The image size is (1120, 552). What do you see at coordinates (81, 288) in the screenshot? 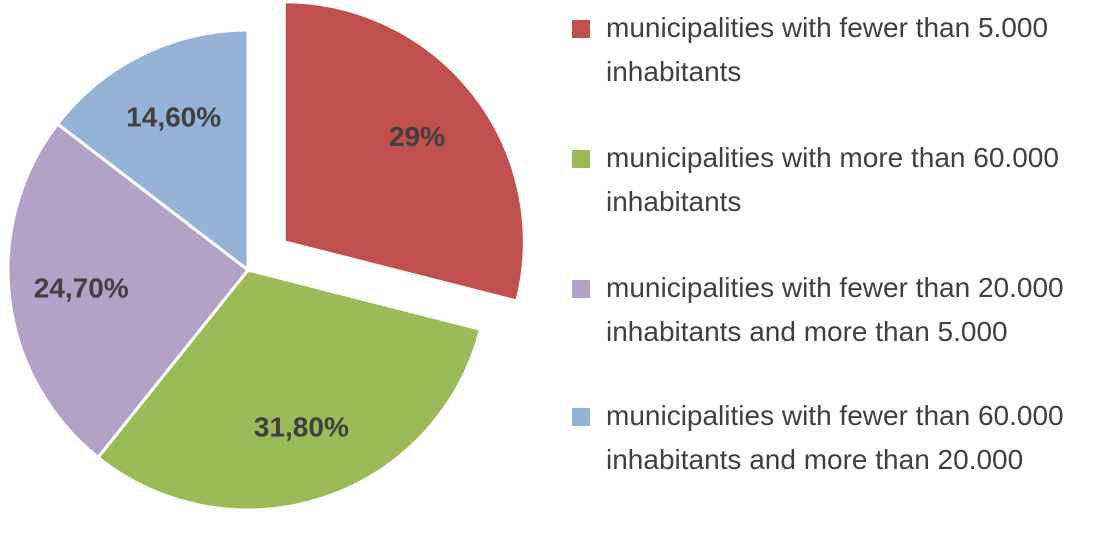
I see `data-label: 24,70%` at bounding box center [81, 288].